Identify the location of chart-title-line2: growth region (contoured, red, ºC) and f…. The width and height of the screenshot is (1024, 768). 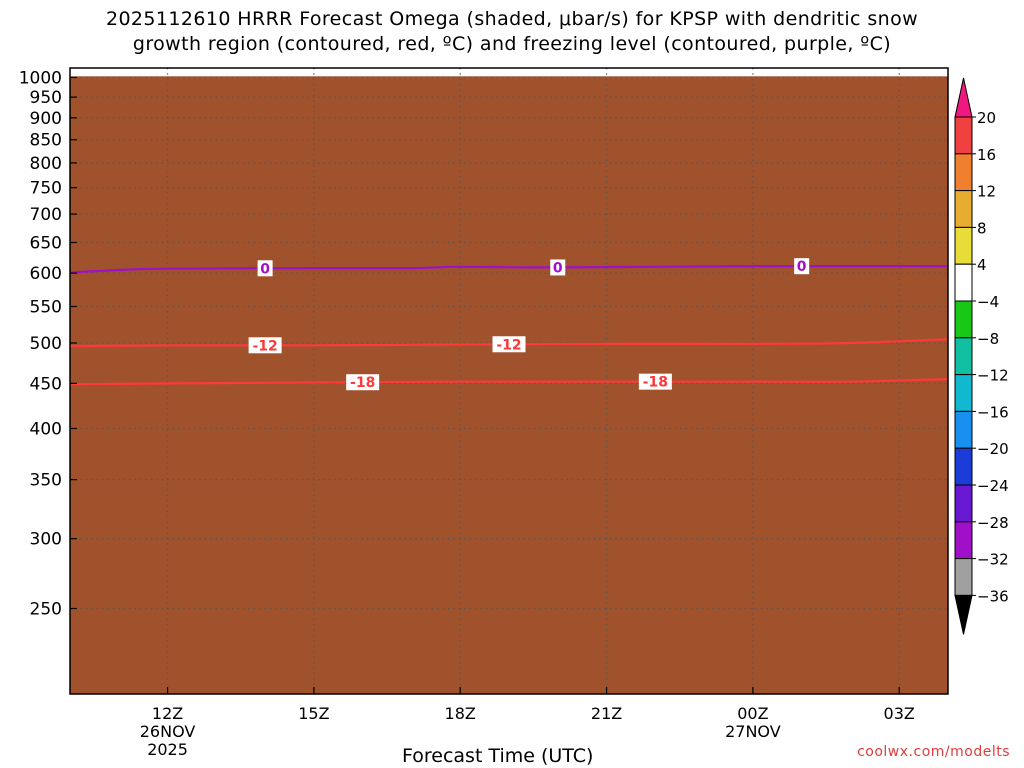
(512, 44).